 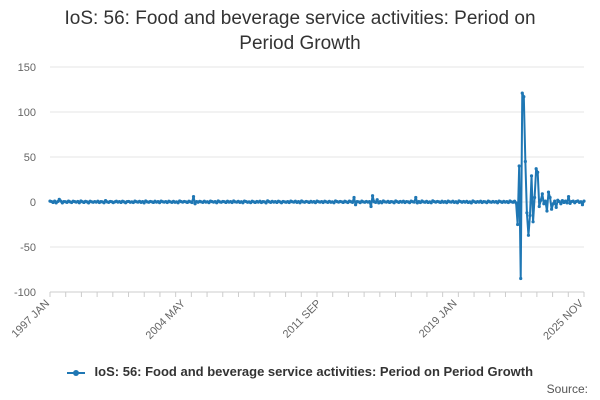 What do you see at coordinates (166, 319) in the screenshot?
I see `x-tick-label: 2004 MAY` at bounding box center [166, 319].